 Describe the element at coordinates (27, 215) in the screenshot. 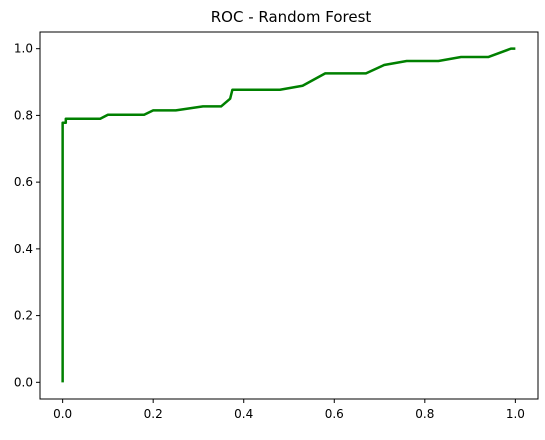

I see `y-axis: 0.0 0.2 0.4 0.6 0.8 1.0` at that location.